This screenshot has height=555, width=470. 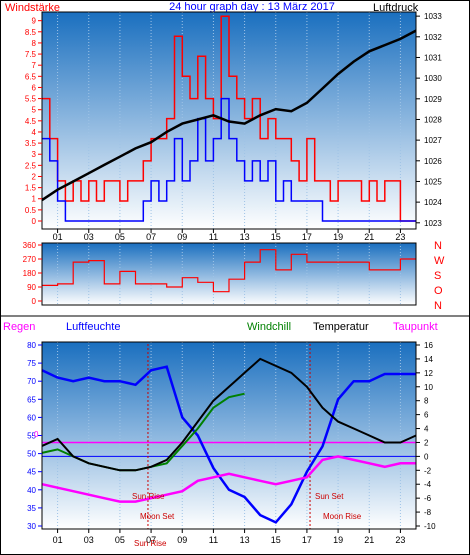 I want to click on pressure-axis-label-1029: 1029, so click(x=433, y=99).